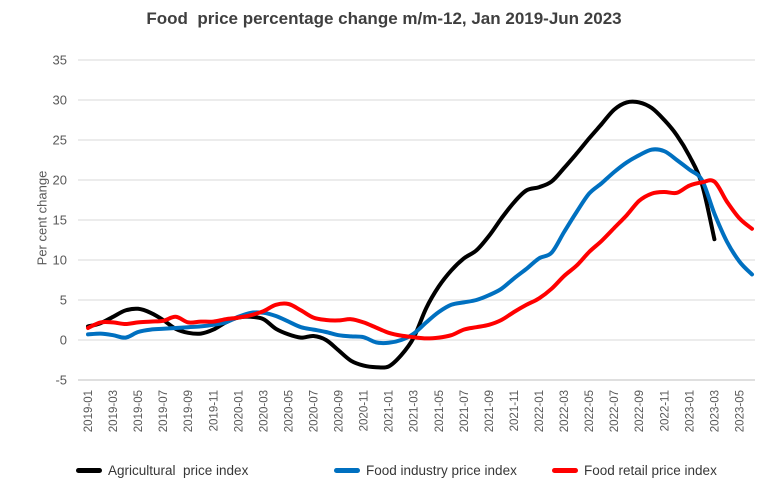 The height and width of the screenshot is (498, 768). What do you see at coordinates (440, 411) in the screenshot?
I see `x-tick-label: 2021-05` at bounding box center [440, 411].